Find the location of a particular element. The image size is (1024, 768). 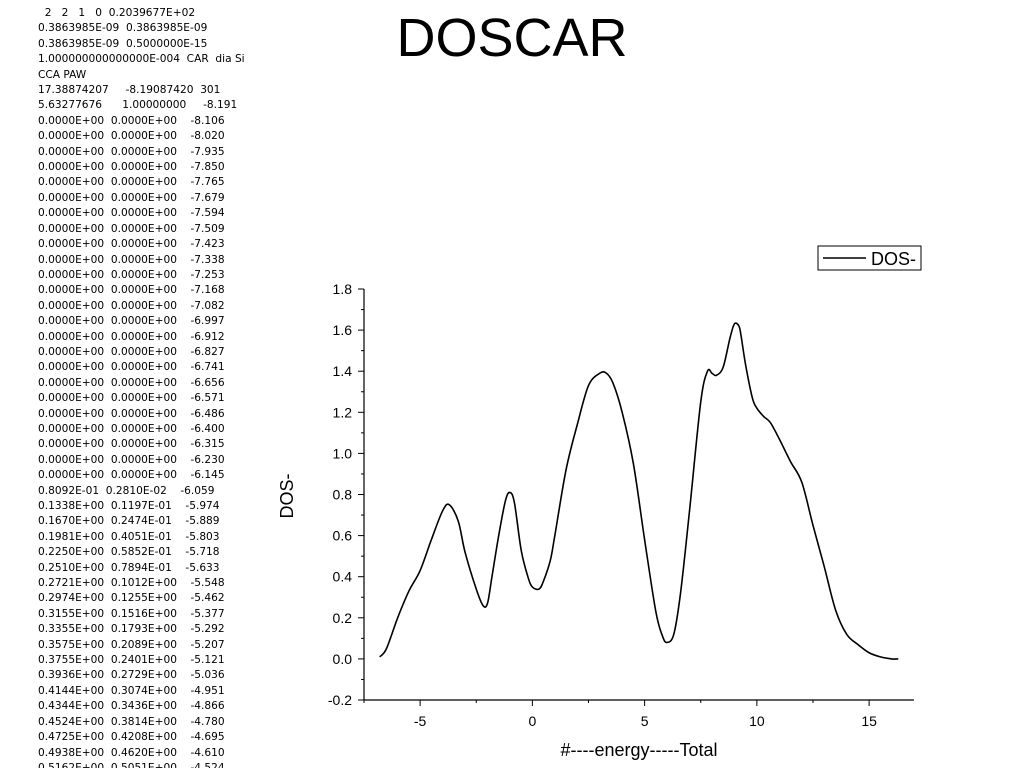

doscar-line: 0.0000E+00 0.0000E+00 -7.850 is located at coordinates (131, 167).